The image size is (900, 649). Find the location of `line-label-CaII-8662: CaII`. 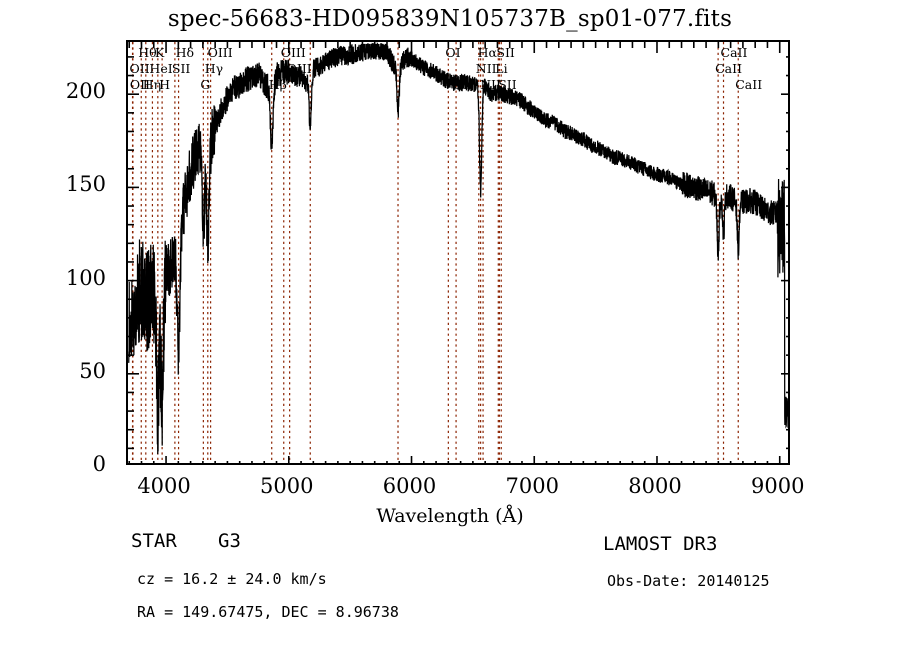

line-label-CaII-8662: CaII is located at coordinates (749, 84).